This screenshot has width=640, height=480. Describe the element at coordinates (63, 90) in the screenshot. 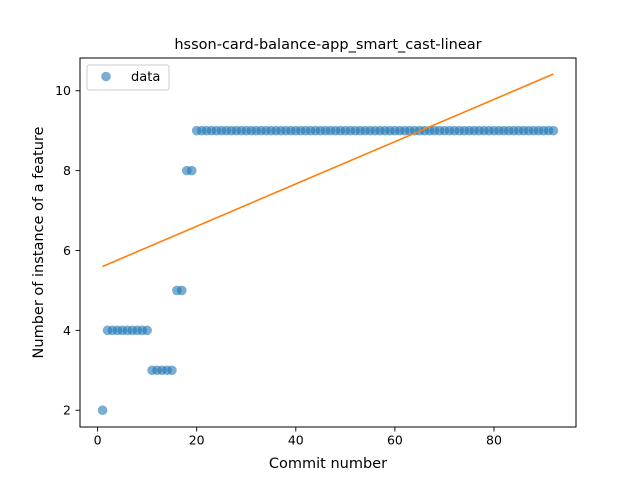

I see `y-tick-label: 10` at that location.